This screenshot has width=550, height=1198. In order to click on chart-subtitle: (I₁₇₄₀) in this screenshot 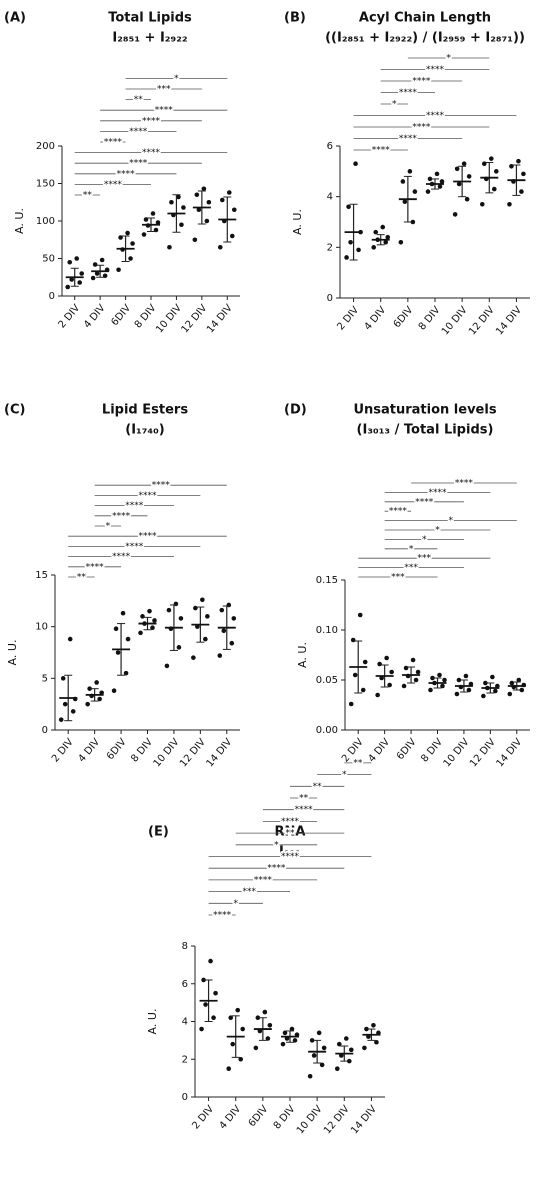, I will do `click(145, 430)`.